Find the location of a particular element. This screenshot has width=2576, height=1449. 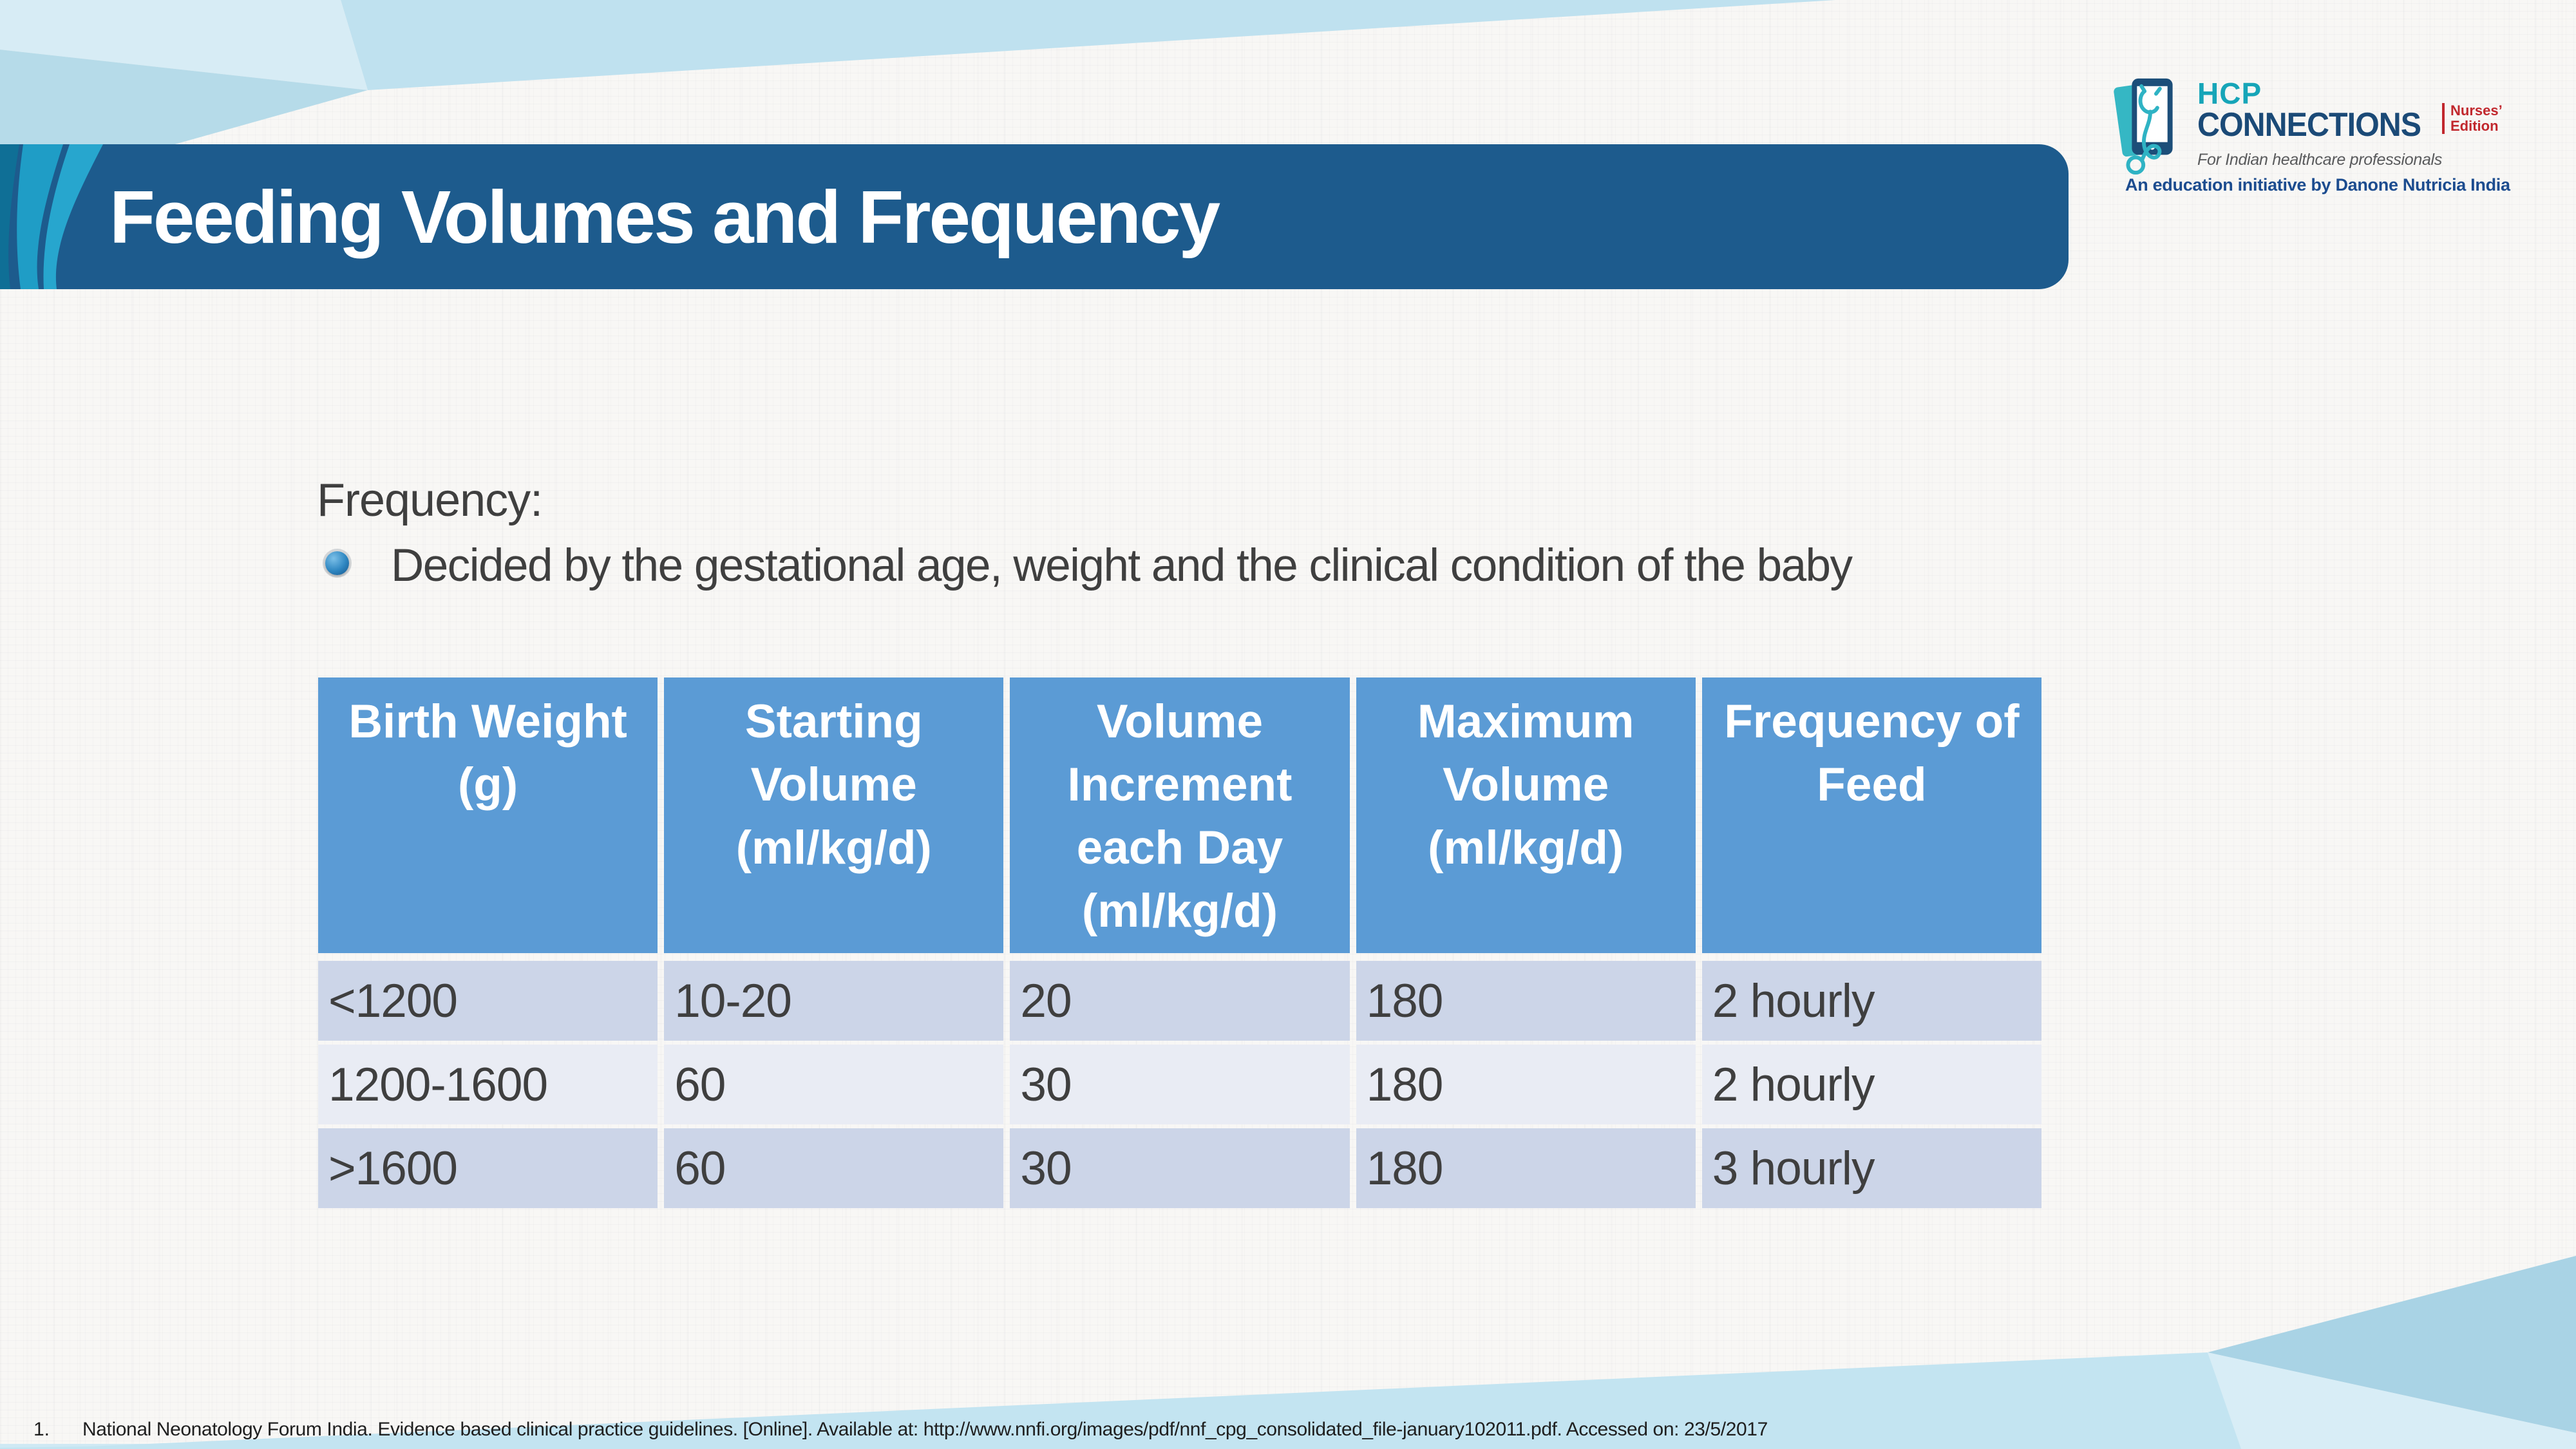

table-header-maximum-volume: Maximum Volume (ml/kg/d) is located at coordinates (1526, 815).